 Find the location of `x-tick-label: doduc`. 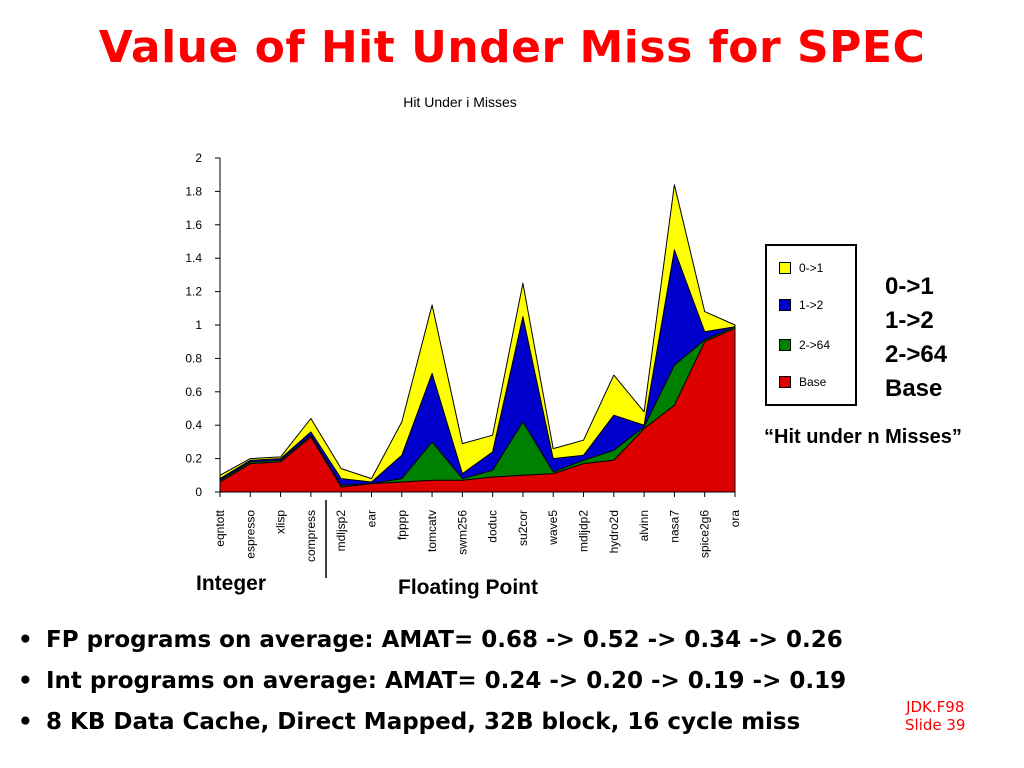

x-tick-label: doduc is located at coordinates (493, 526).